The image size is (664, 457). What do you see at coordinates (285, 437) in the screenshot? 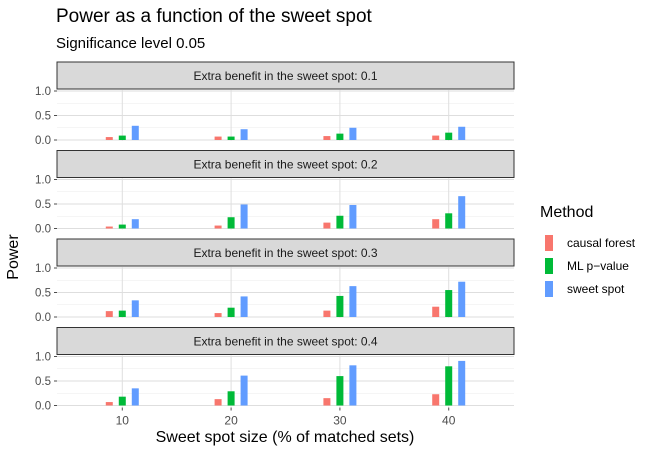
I see `x-axis-label: Sweet spot size (% of matched sets)` at bounding box center [285, 437].